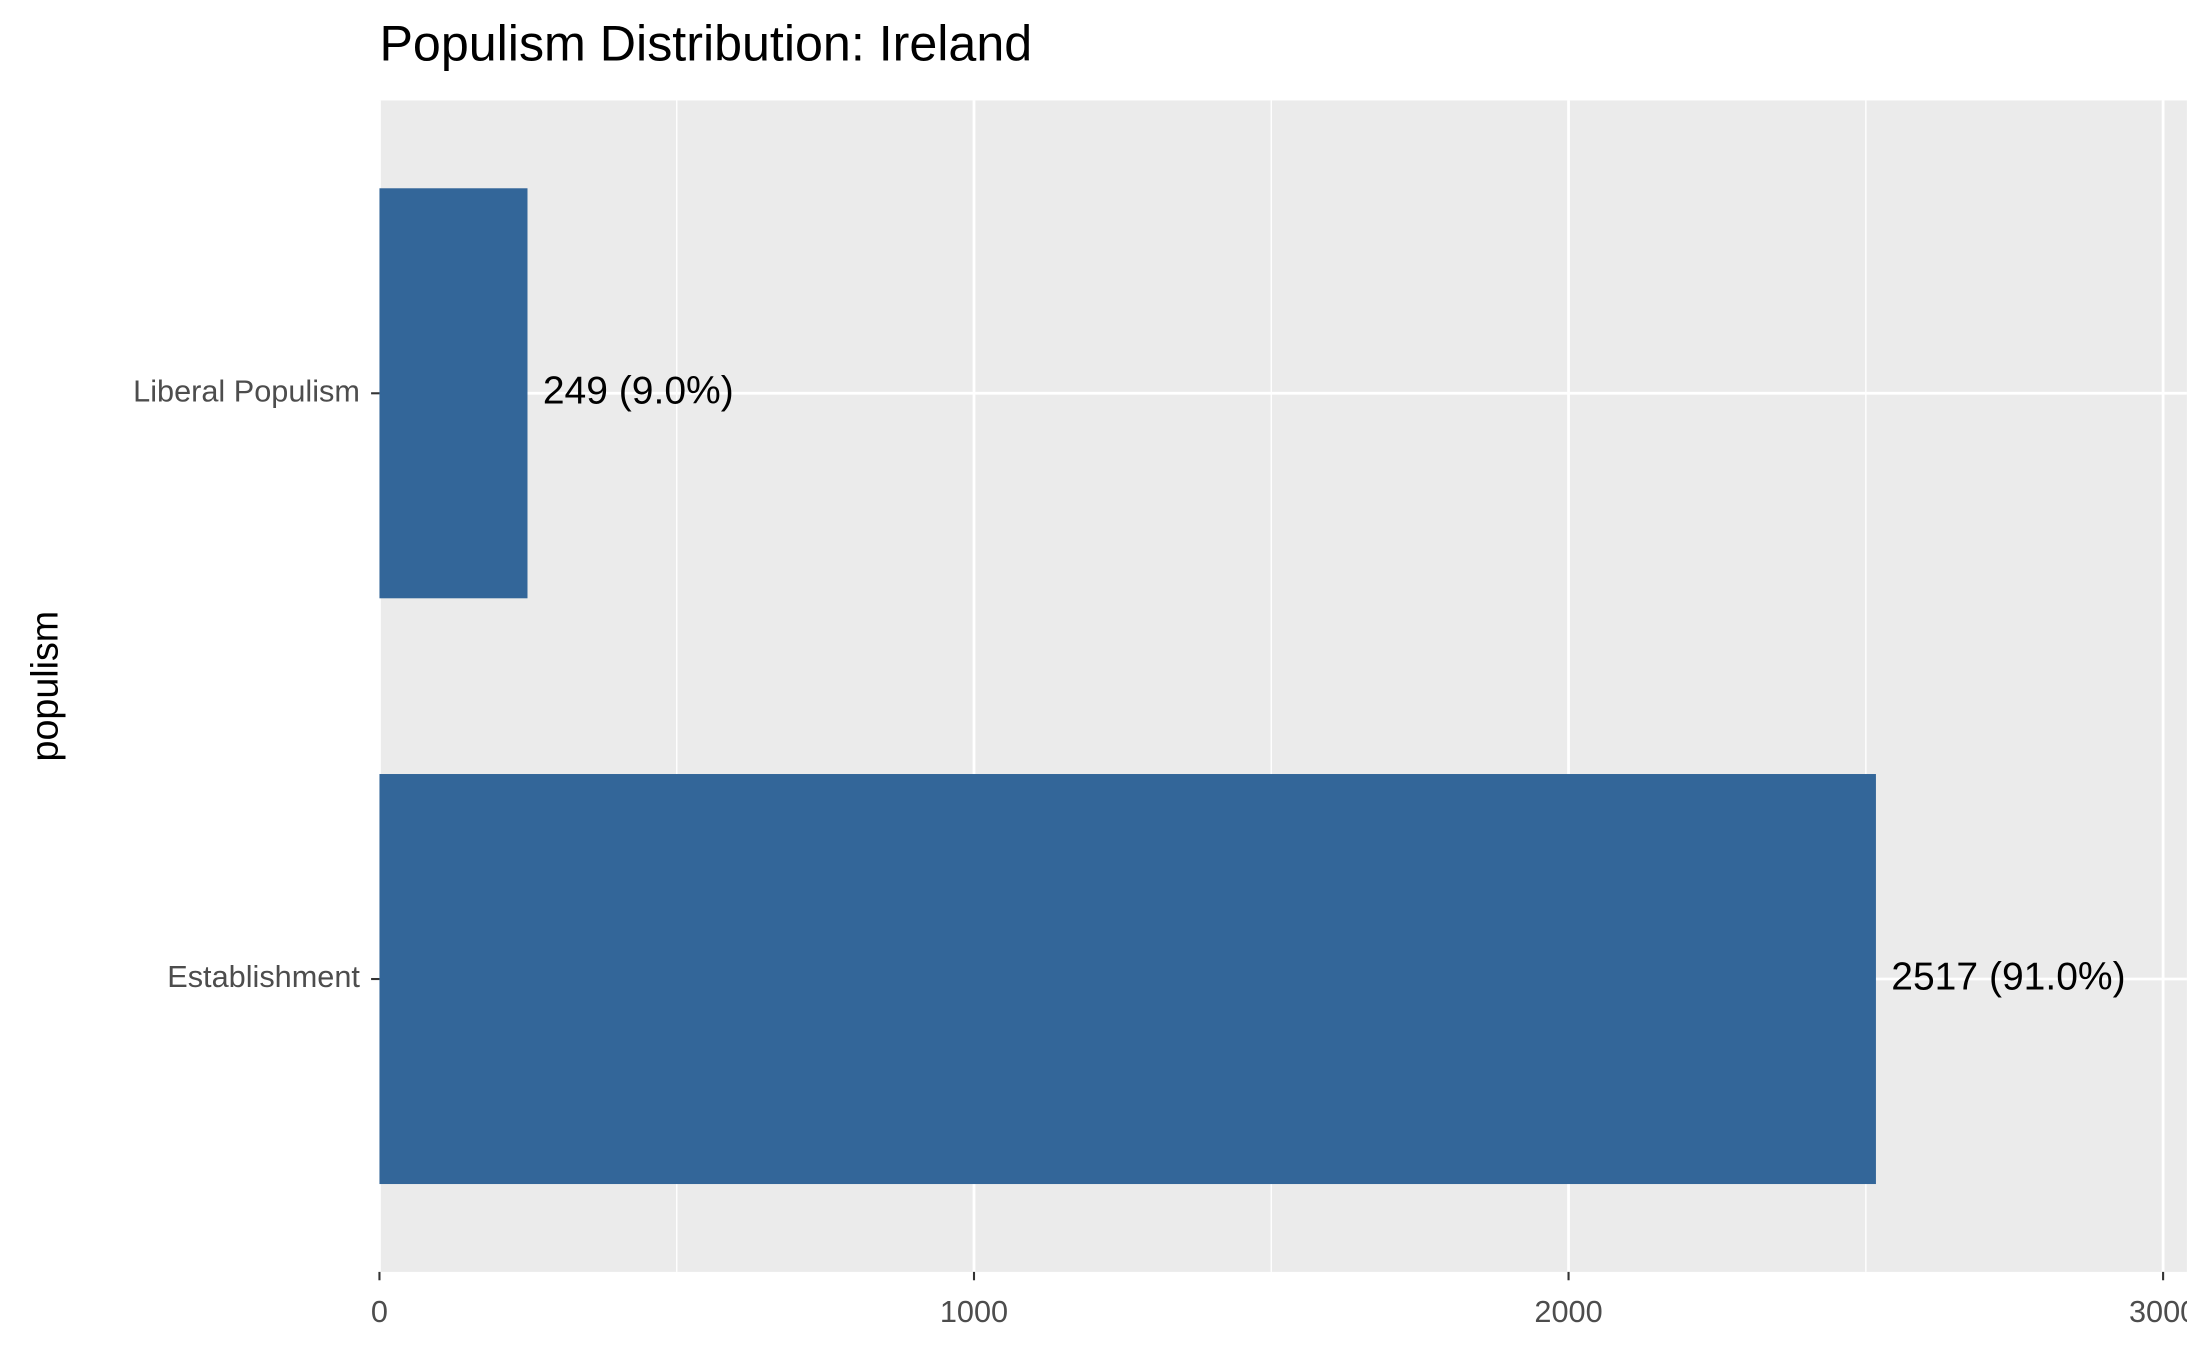 This screenshot has width=2187, height=1350. I want to click on x-tick-label: 1000, so click(974, 1311).